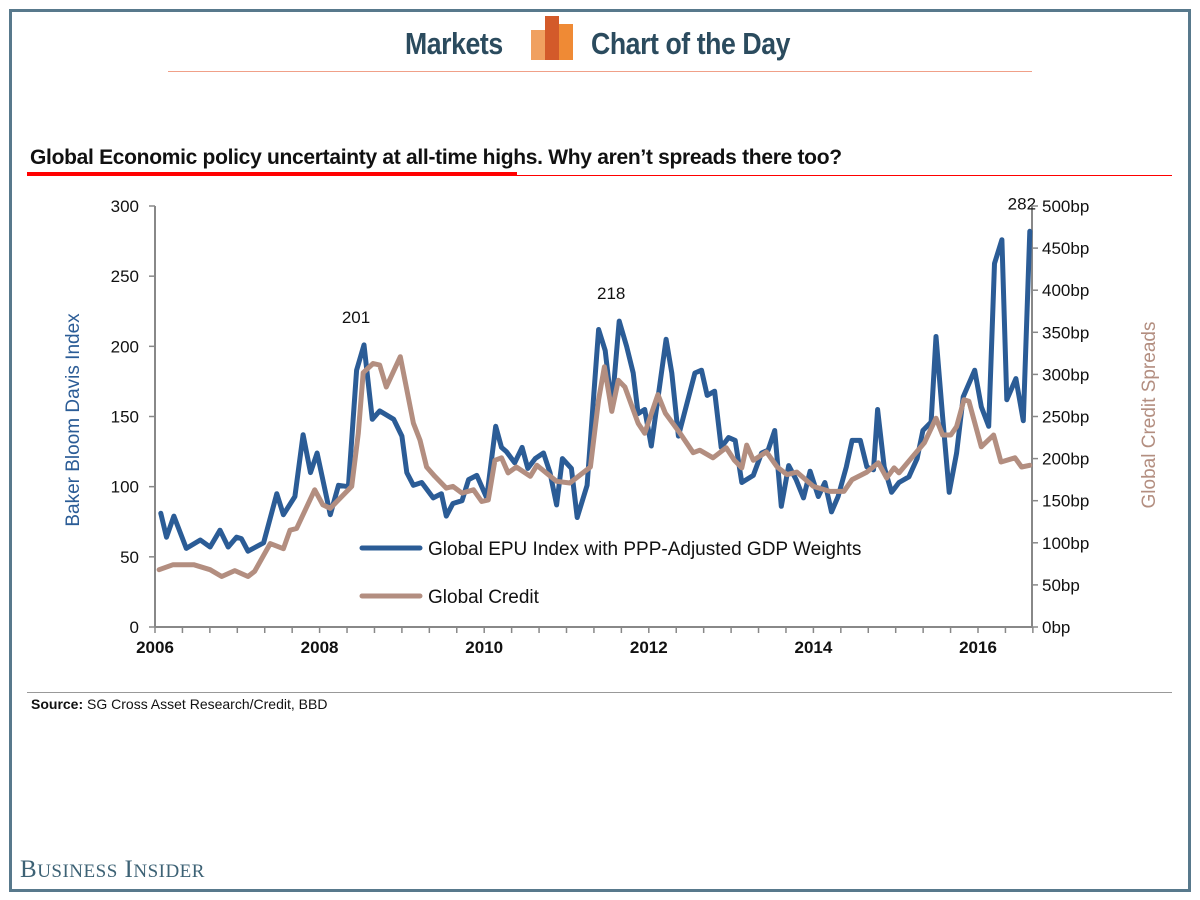 This screenshot has width=1200, height=900. Describe the element at coordinates (112, 869) in the screenshot. I see `business-insider-logo: BUSINESS INSIDER` at that location.